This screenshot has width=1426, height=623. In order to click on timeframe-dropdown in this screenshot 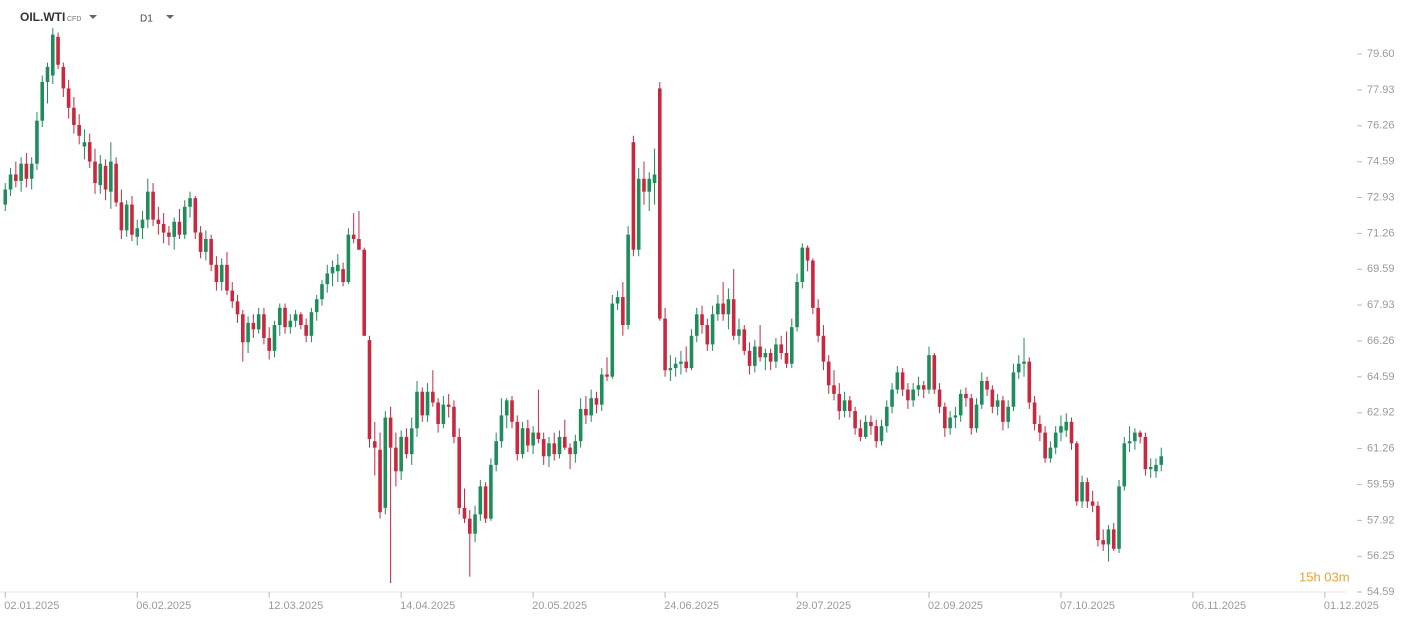, I will do `click(170, 17)`.